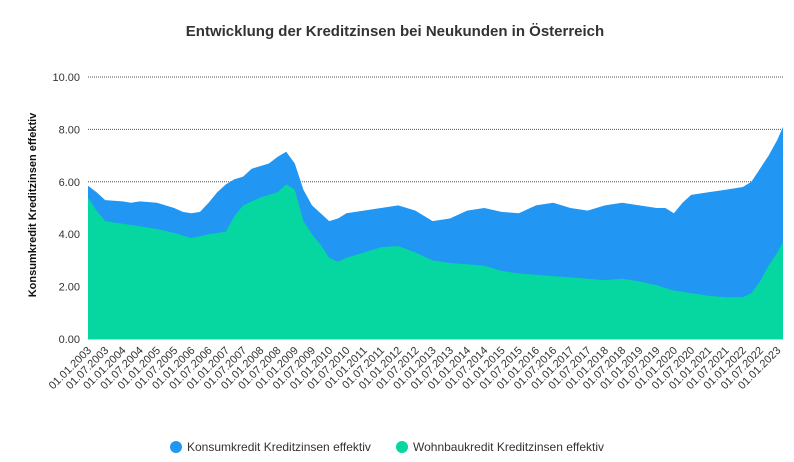 Image resolution: width=794 pixels, height=462 pixels. What do you see at coordinates (69, 340) in the screenshot?
I see `y-tick-label: 0.00` at bounding box center [69, 340].